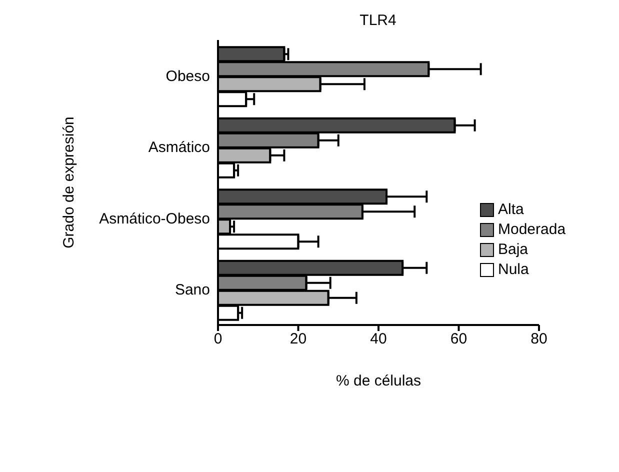 The width and height of the screenshot is (619, 472). What do you see at coordinates (69, 182) in the screenshot?
I see `y-axis-title: Grado de expresión` at bounding box center [69, 182].